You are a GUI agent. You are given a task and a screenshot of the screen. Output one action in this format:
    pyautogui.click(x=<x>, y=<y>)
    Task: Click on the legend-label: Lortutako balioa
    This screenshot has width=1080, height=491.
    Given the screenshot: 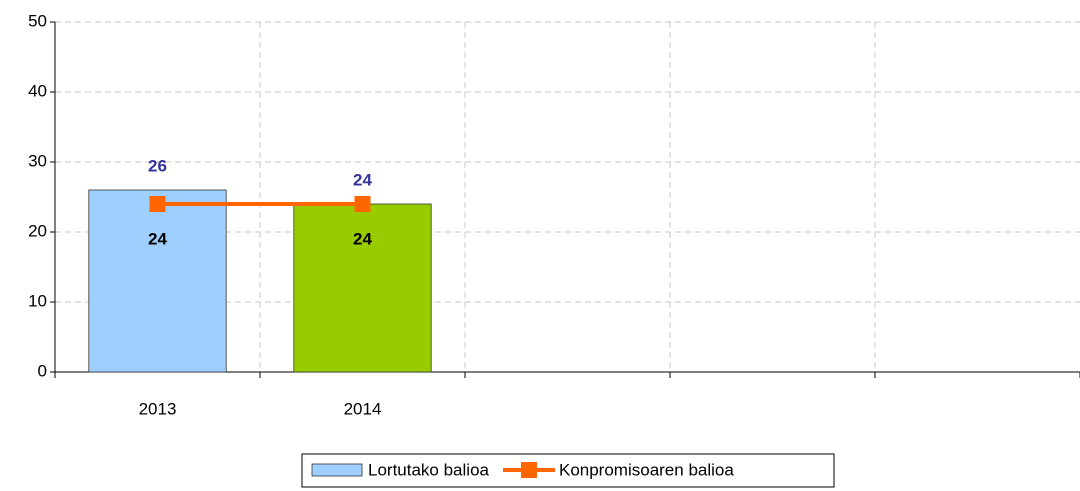 What is the action you would take?
    pyautogui.click(x=429, y=469)
    